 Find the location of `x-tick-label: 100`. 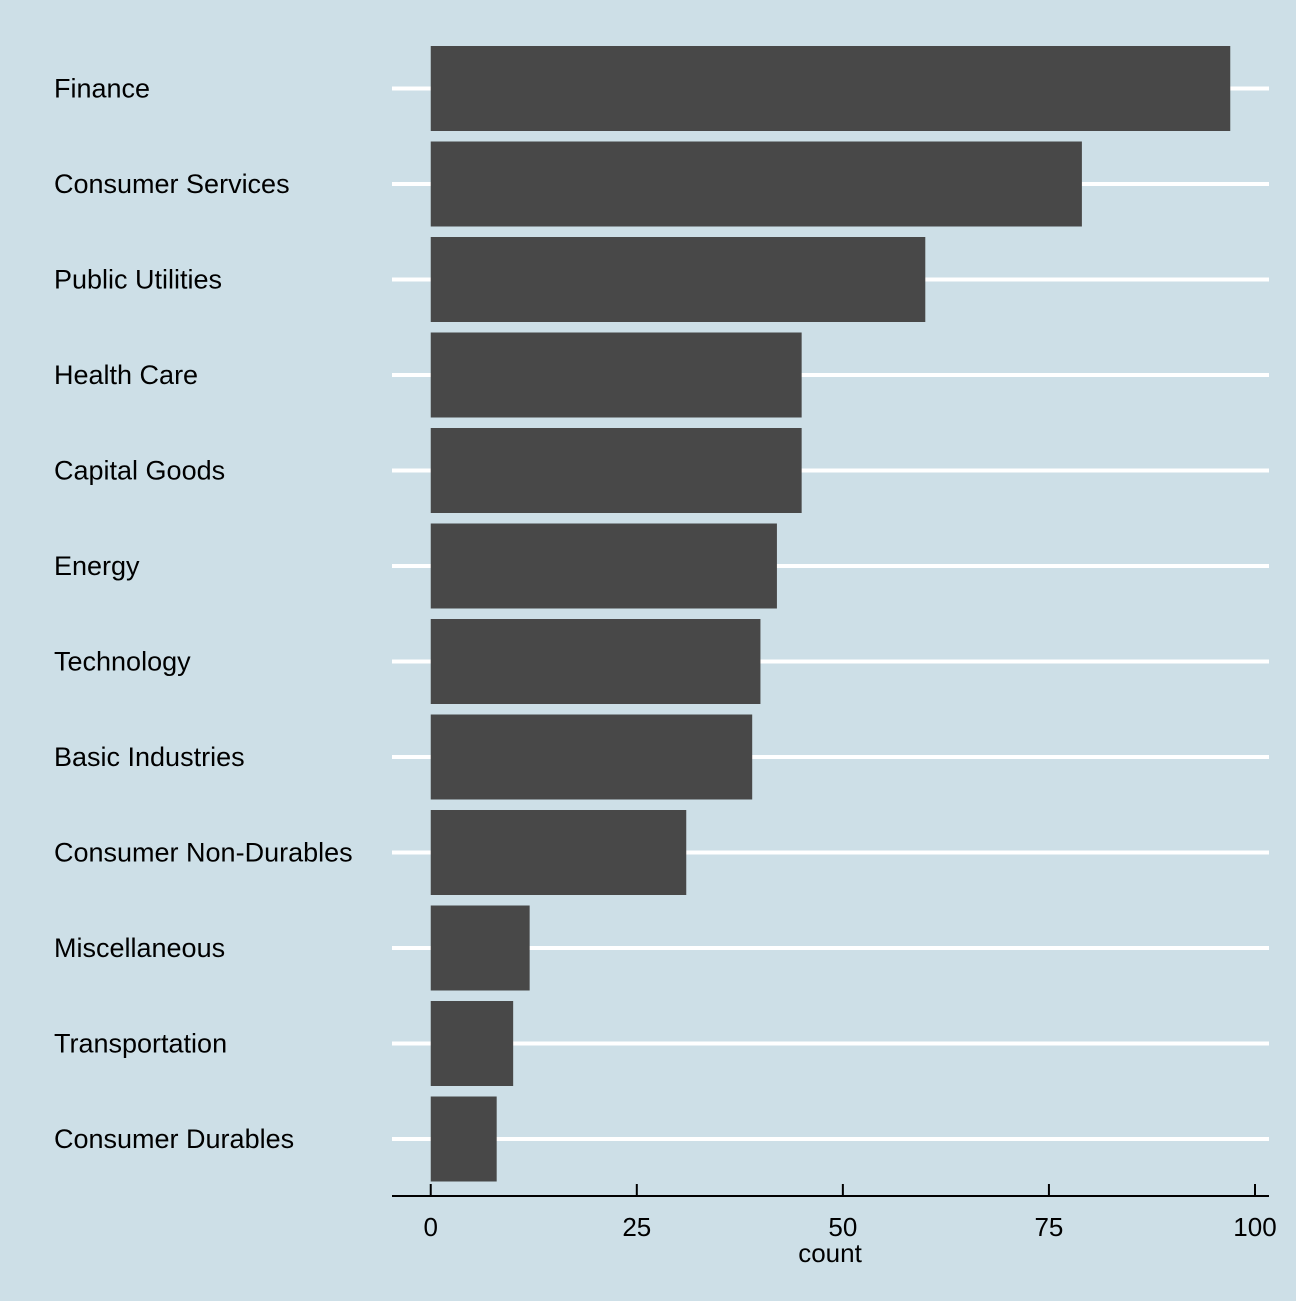

x-tick-label: 100 is located at coordinates (1254, 1227).